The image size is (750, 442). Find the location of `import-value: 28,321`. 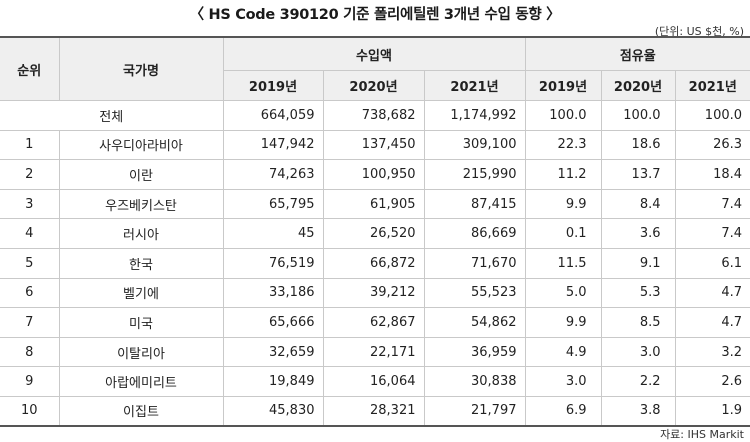

import-value: 28,321 is located at coordinates (373, 412).